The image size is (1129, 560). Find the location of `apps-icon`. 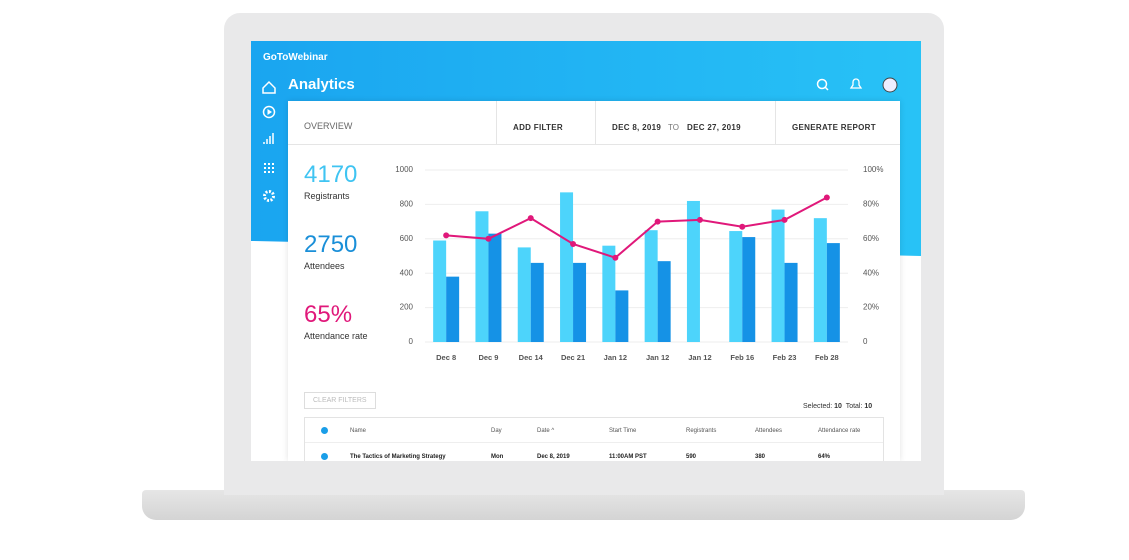

apps-icon is located at coordinates (269, 168).